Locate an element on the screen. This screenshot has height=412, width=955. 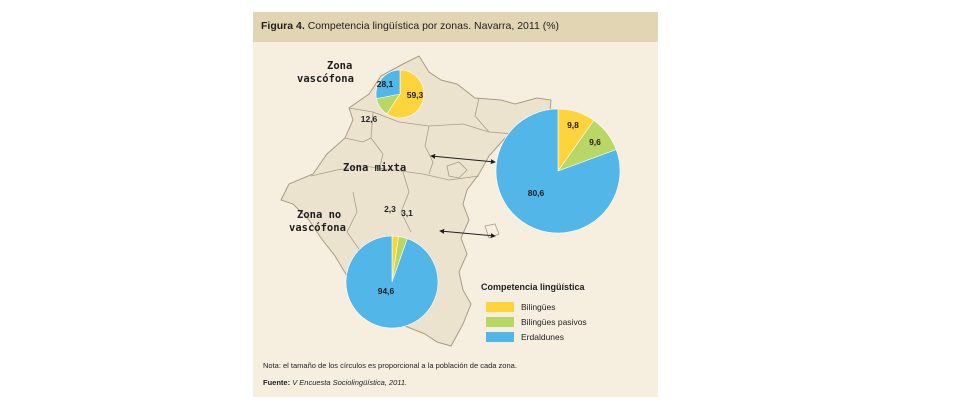
legend-label-1: Bilingües is located at coordinates (538, 307).